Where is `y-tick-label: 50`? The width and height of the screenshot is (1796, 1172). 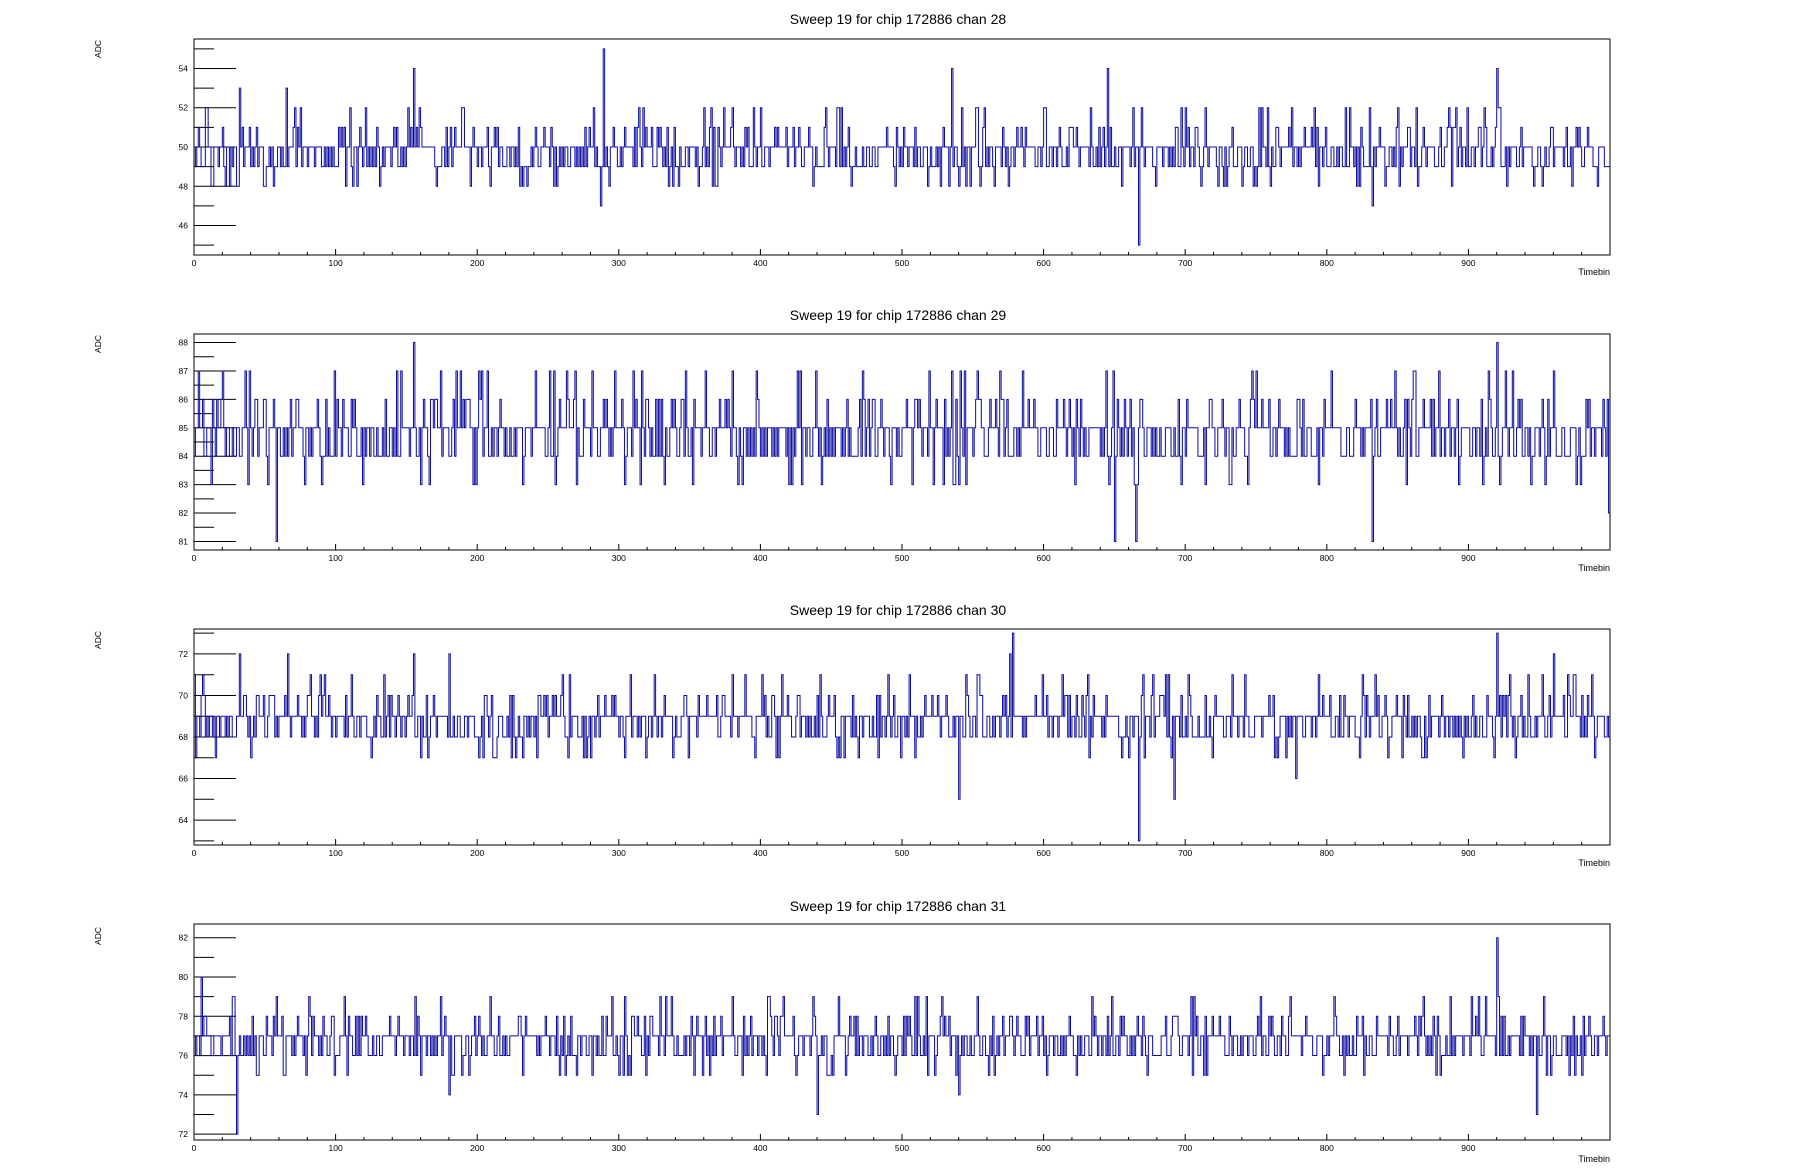
y-tick-label: 50 is located at coordinates (184, 147).